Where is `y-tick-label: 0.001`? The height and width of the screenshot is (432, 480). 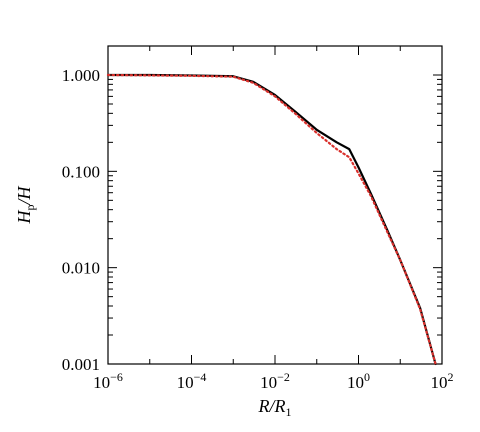 y-tick-label: 0.001 is located at coordinates (81, 364).